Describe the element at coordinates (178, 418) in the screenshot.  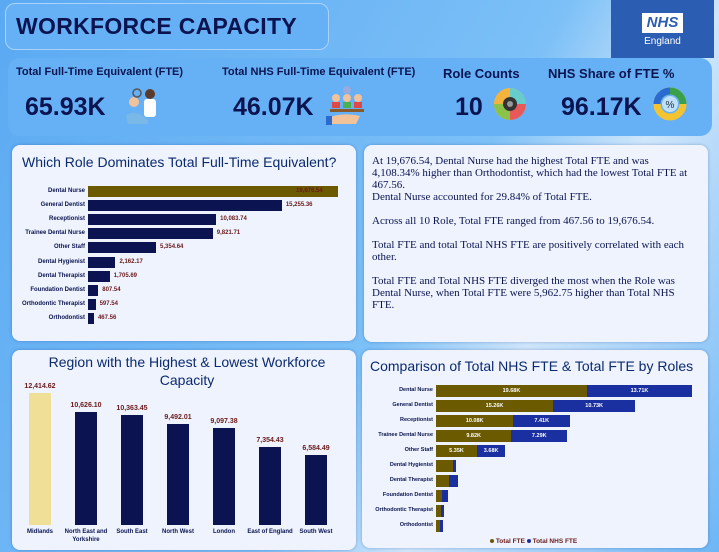
I see `data-label: 9,492.01` at that location.